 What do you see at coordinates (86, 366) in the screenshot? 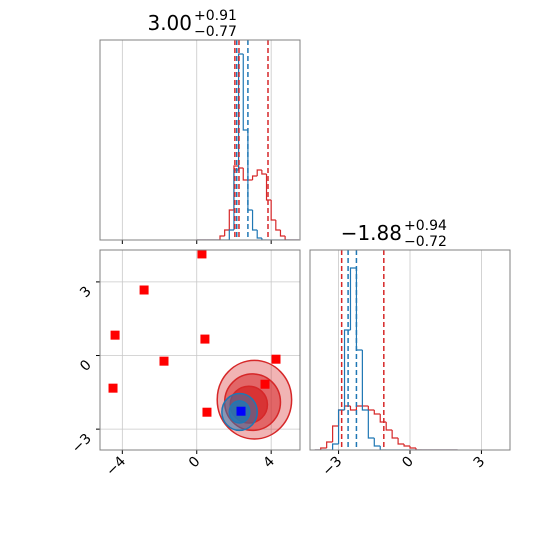
I see `y-tick-label: 0` at bounding box center [86, 366].